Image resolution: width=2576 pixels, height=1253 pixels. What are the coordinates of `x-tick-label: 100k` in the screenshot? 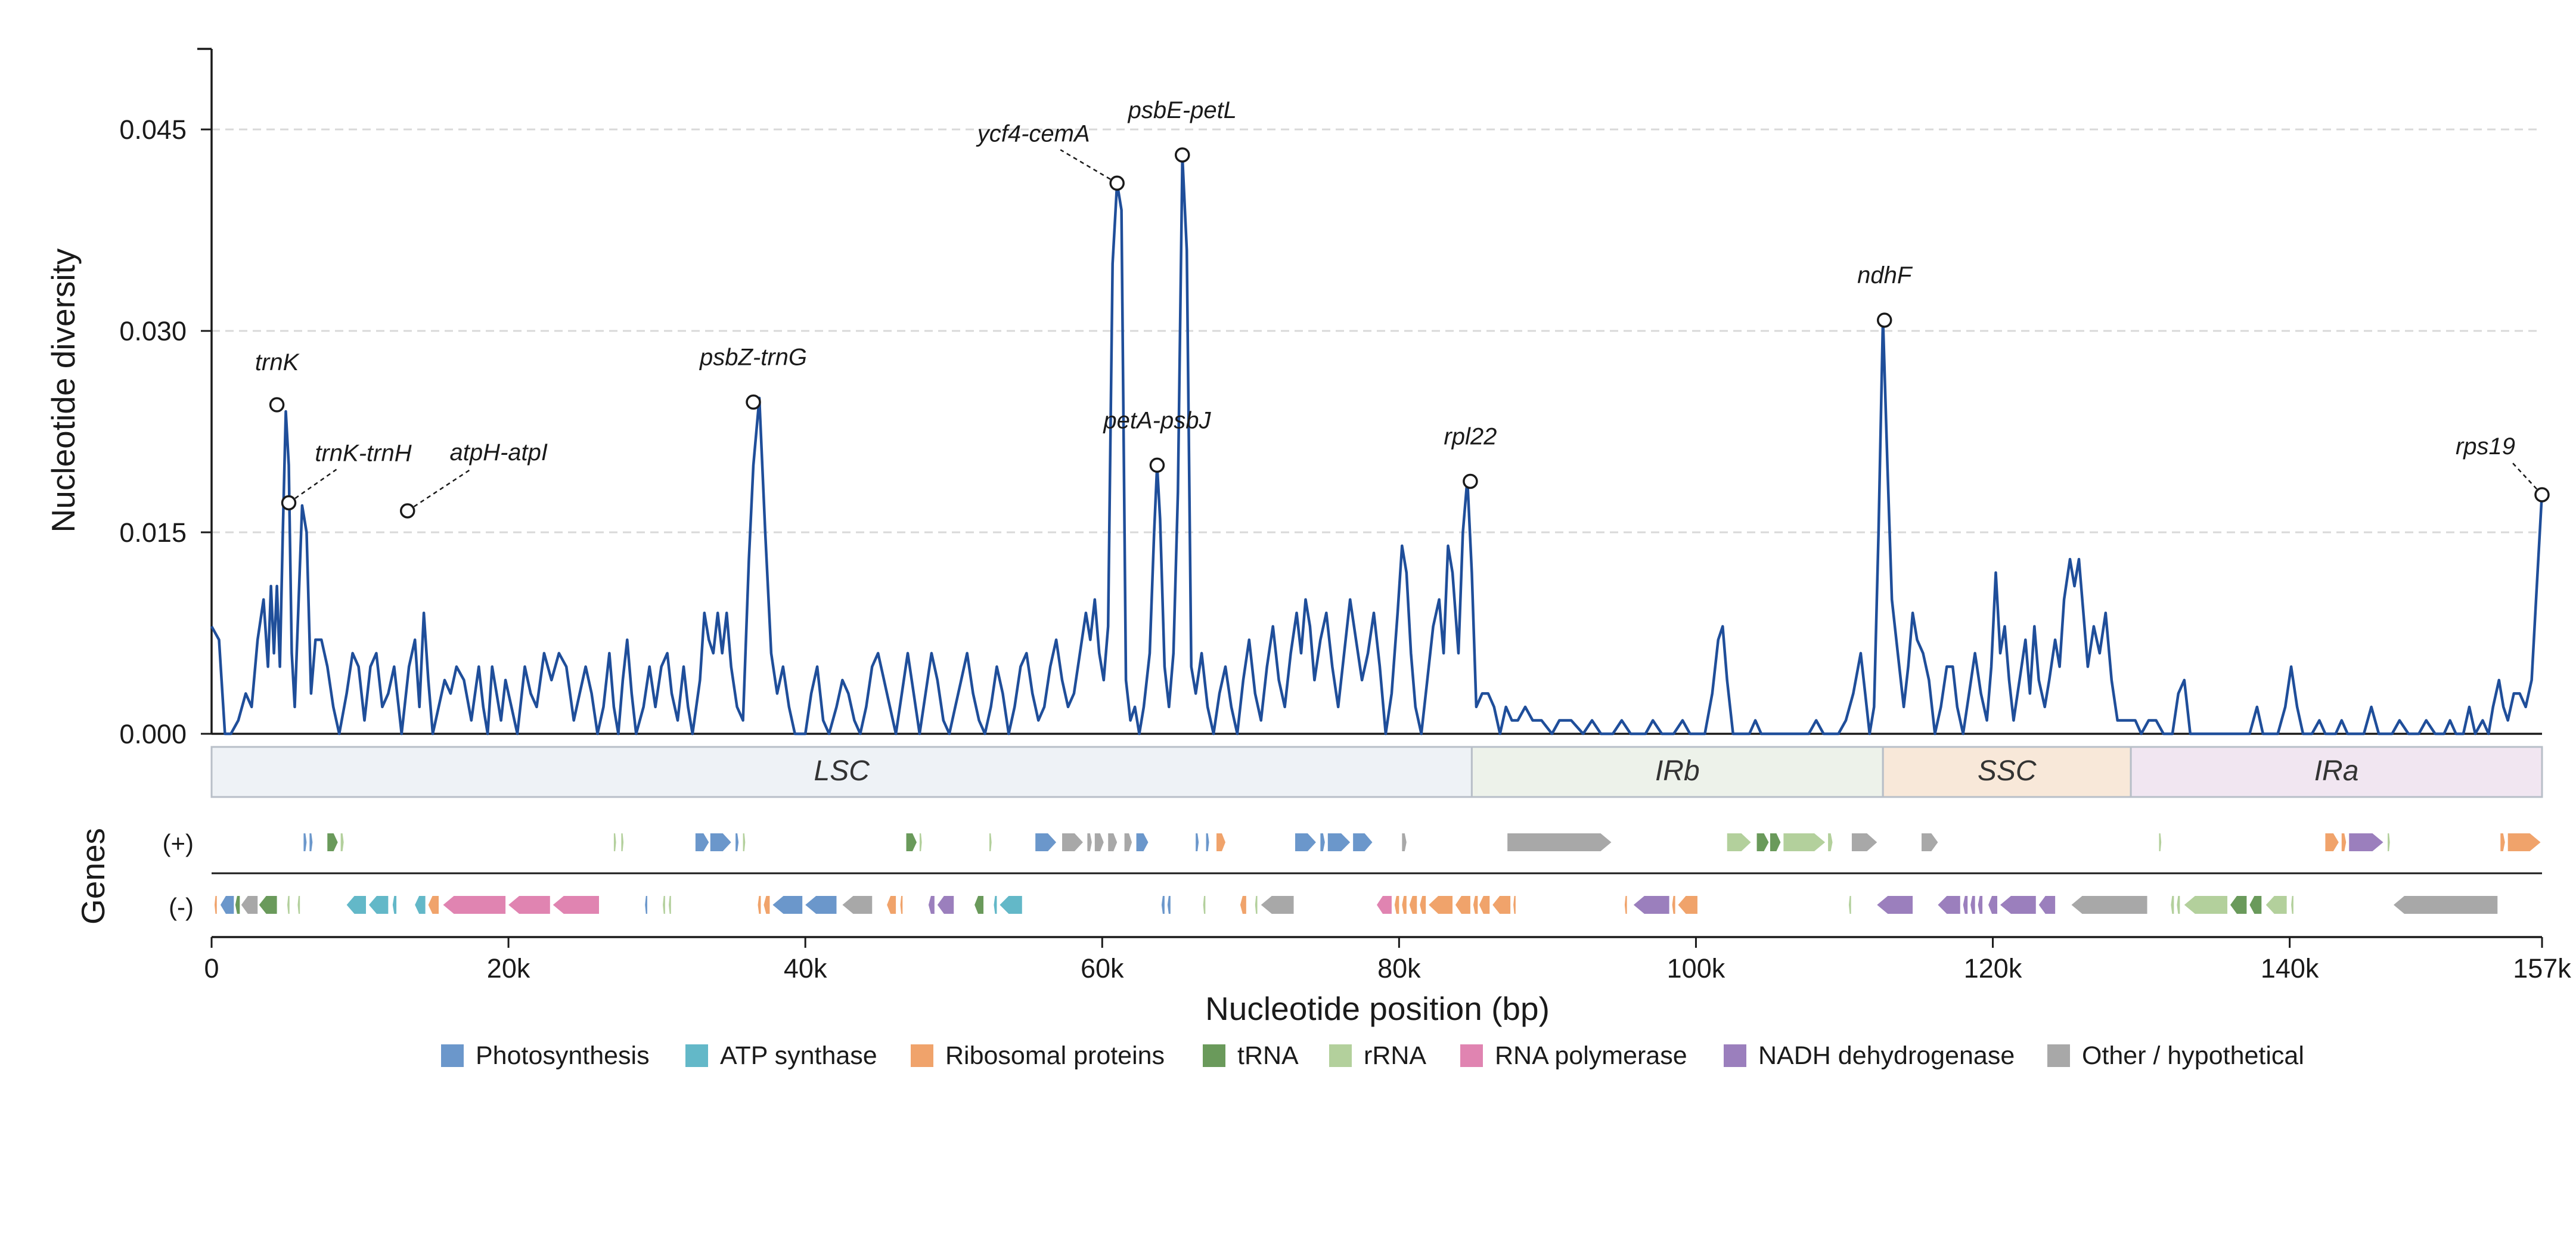 It's located at (1696, 968).